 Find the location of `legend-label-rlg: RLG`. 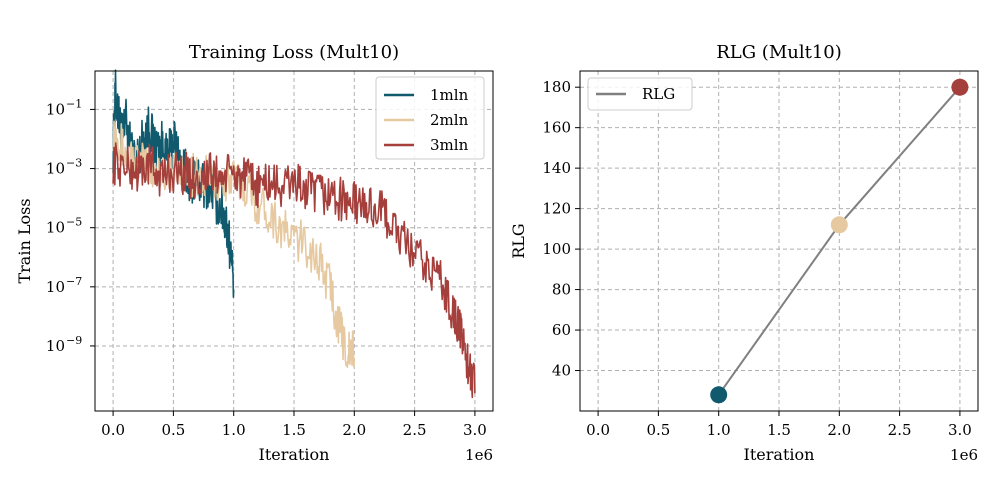

legend-label-rlg: RLG is located at coordinates (658, 94).